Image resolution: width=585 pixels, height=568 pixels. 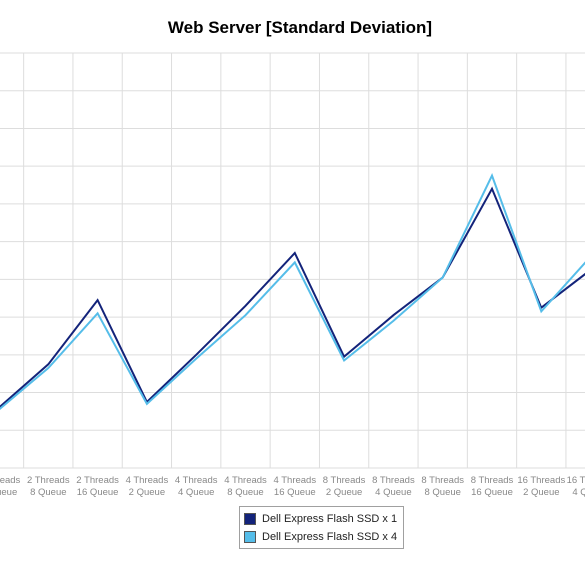 I want to click on x-tick-label: 16 Threads 2 Queue, so click(x=541, y=486).